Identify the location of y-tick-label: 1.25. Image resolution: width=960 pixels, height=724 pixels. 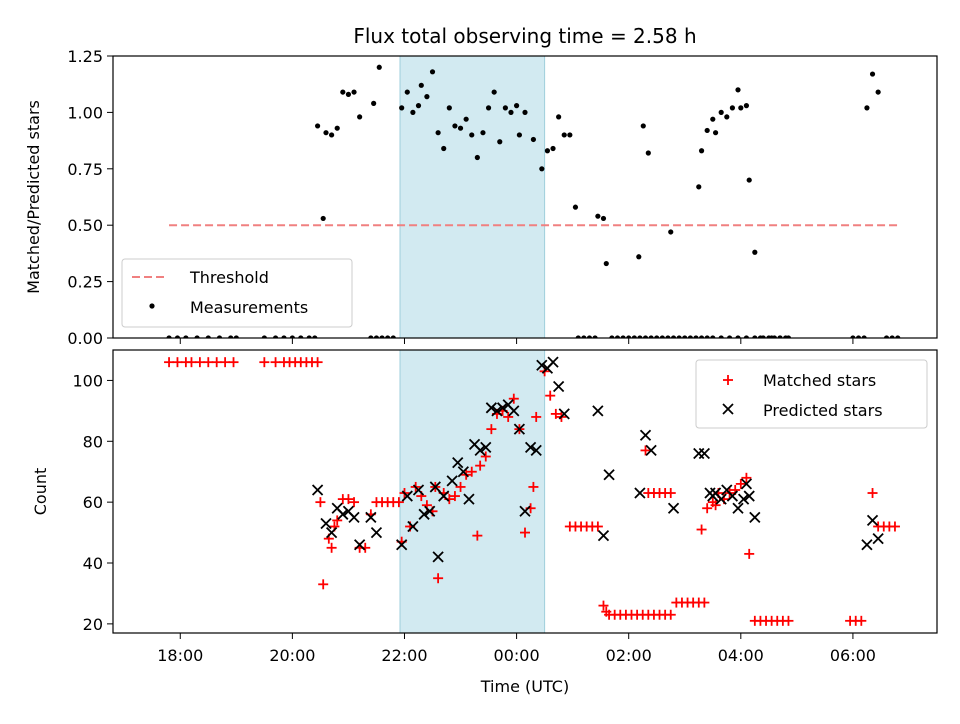
(85, 56).